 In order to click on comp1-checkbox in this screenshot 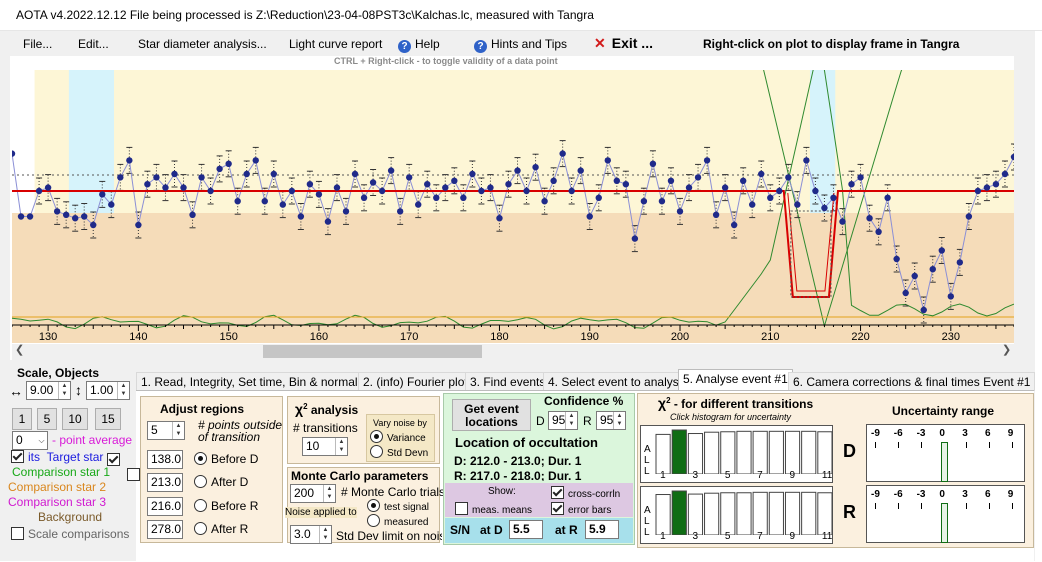, I will do `click(134, 474)`.